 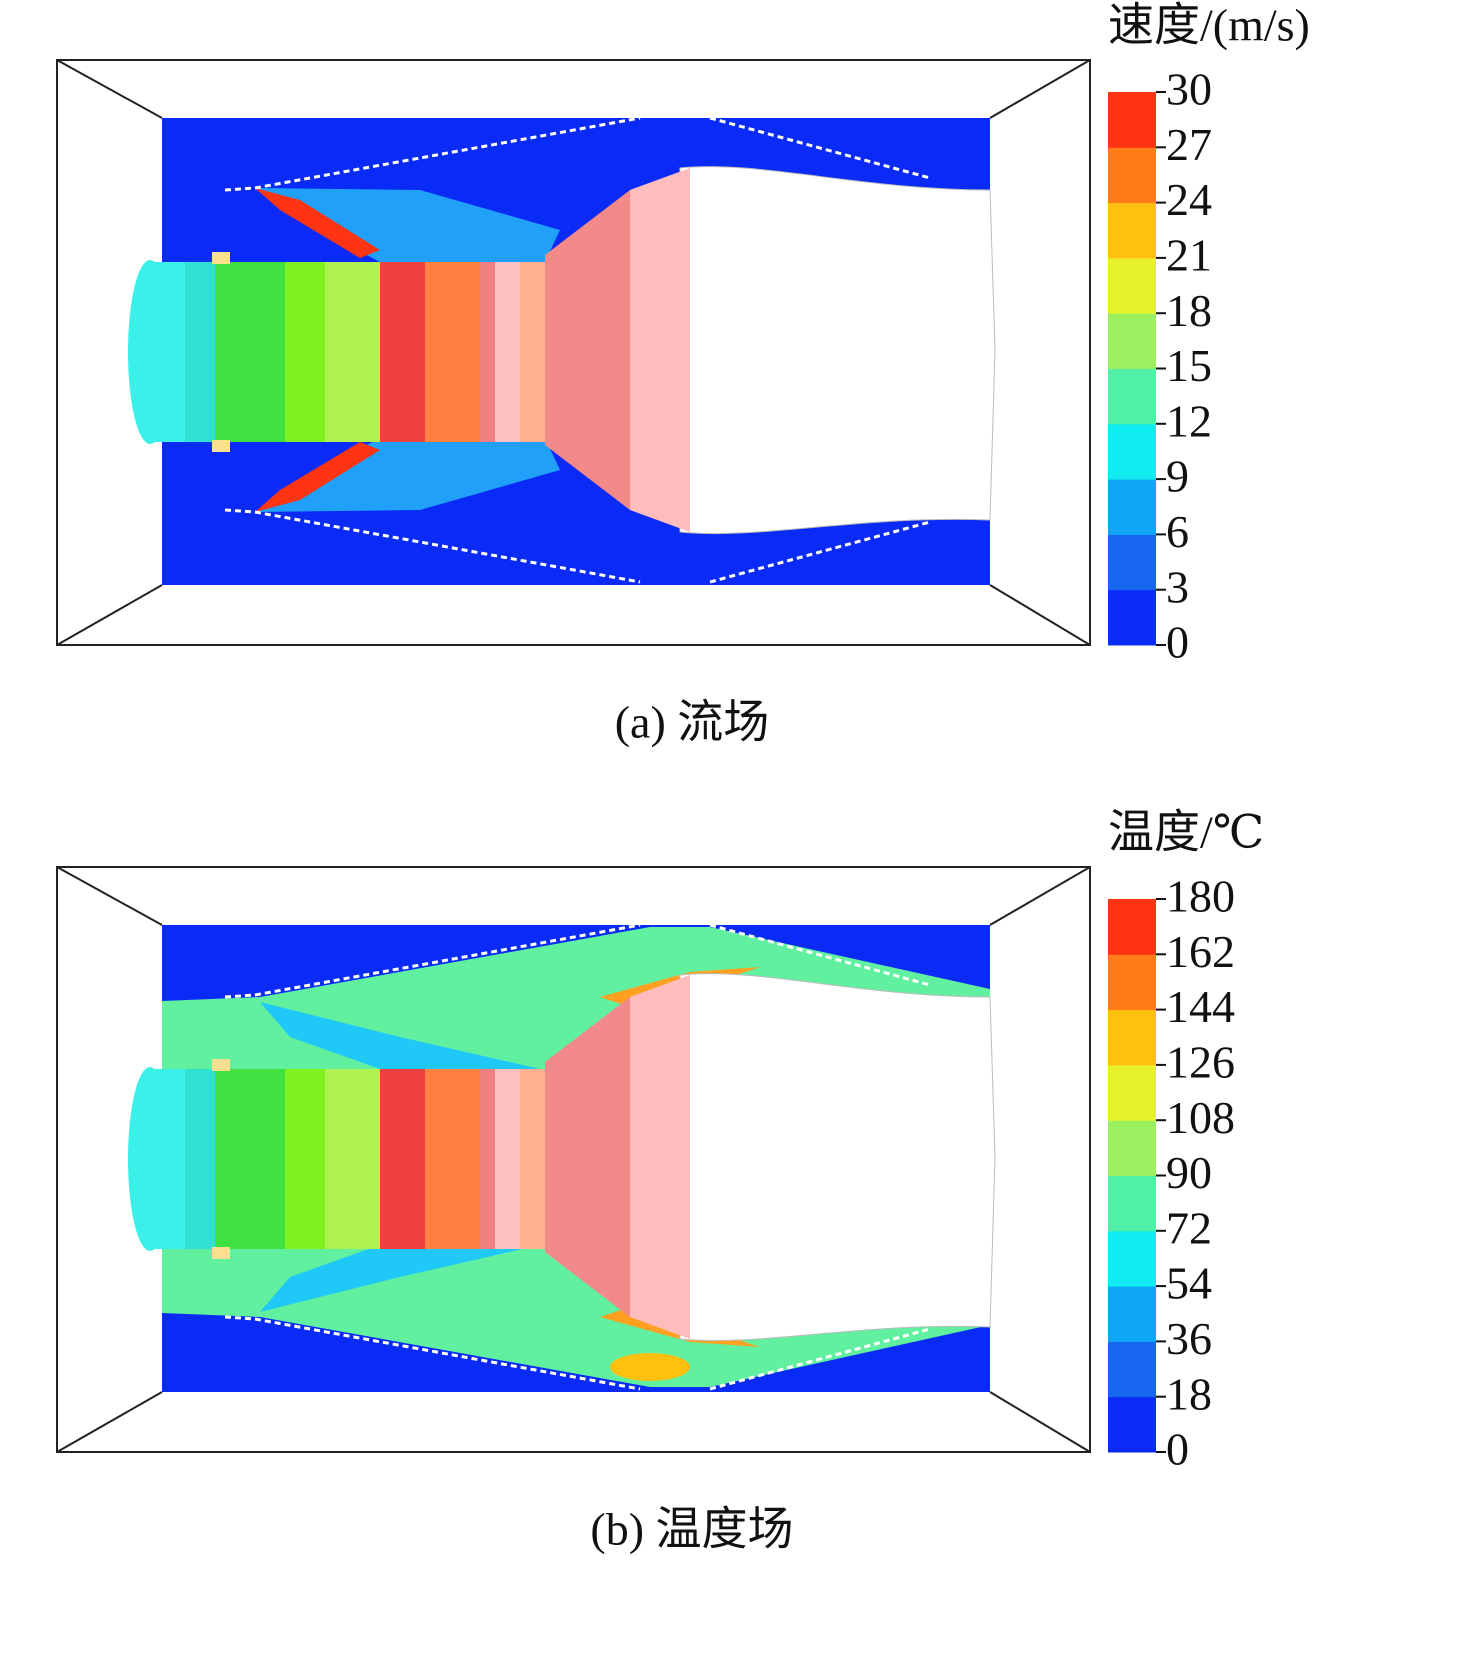 What do you see at coordinates (1200, 1006) in the screenshot?
I see `colorbar-tick-label: 144` at bounding box center [1200, 1006].